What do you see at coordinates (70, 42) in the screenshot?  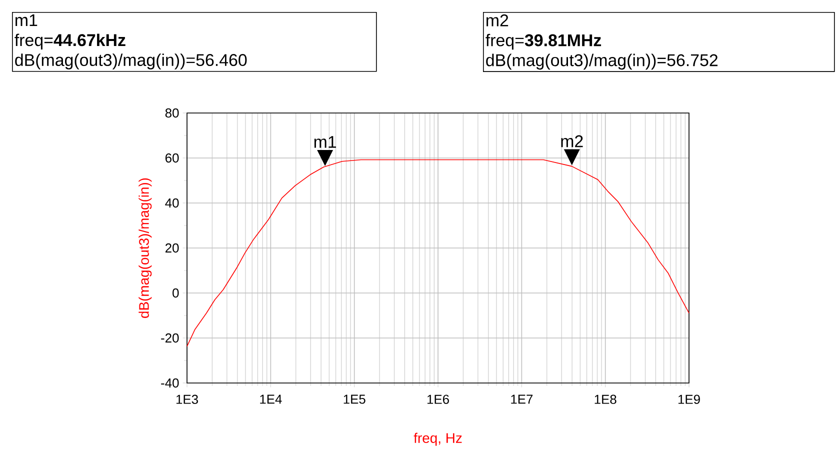 I see `text: freq=44.67kHz` at bounding box center [70, 42].